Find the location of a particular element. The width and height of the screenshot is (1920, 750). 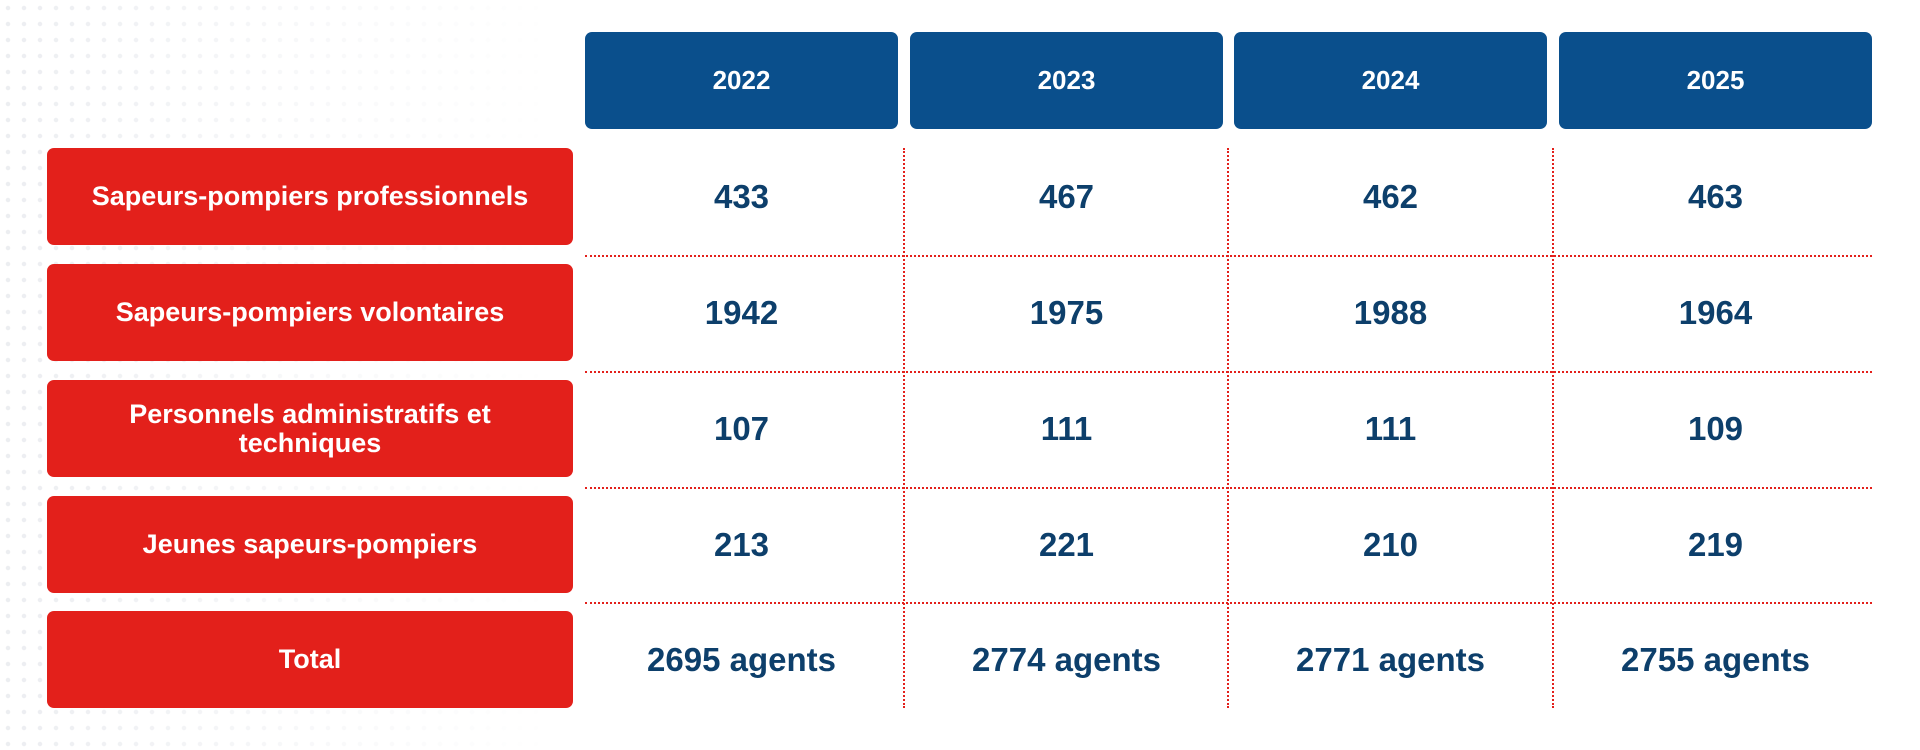

table-cell: 2695 agents is located at coordinates (741, 659).